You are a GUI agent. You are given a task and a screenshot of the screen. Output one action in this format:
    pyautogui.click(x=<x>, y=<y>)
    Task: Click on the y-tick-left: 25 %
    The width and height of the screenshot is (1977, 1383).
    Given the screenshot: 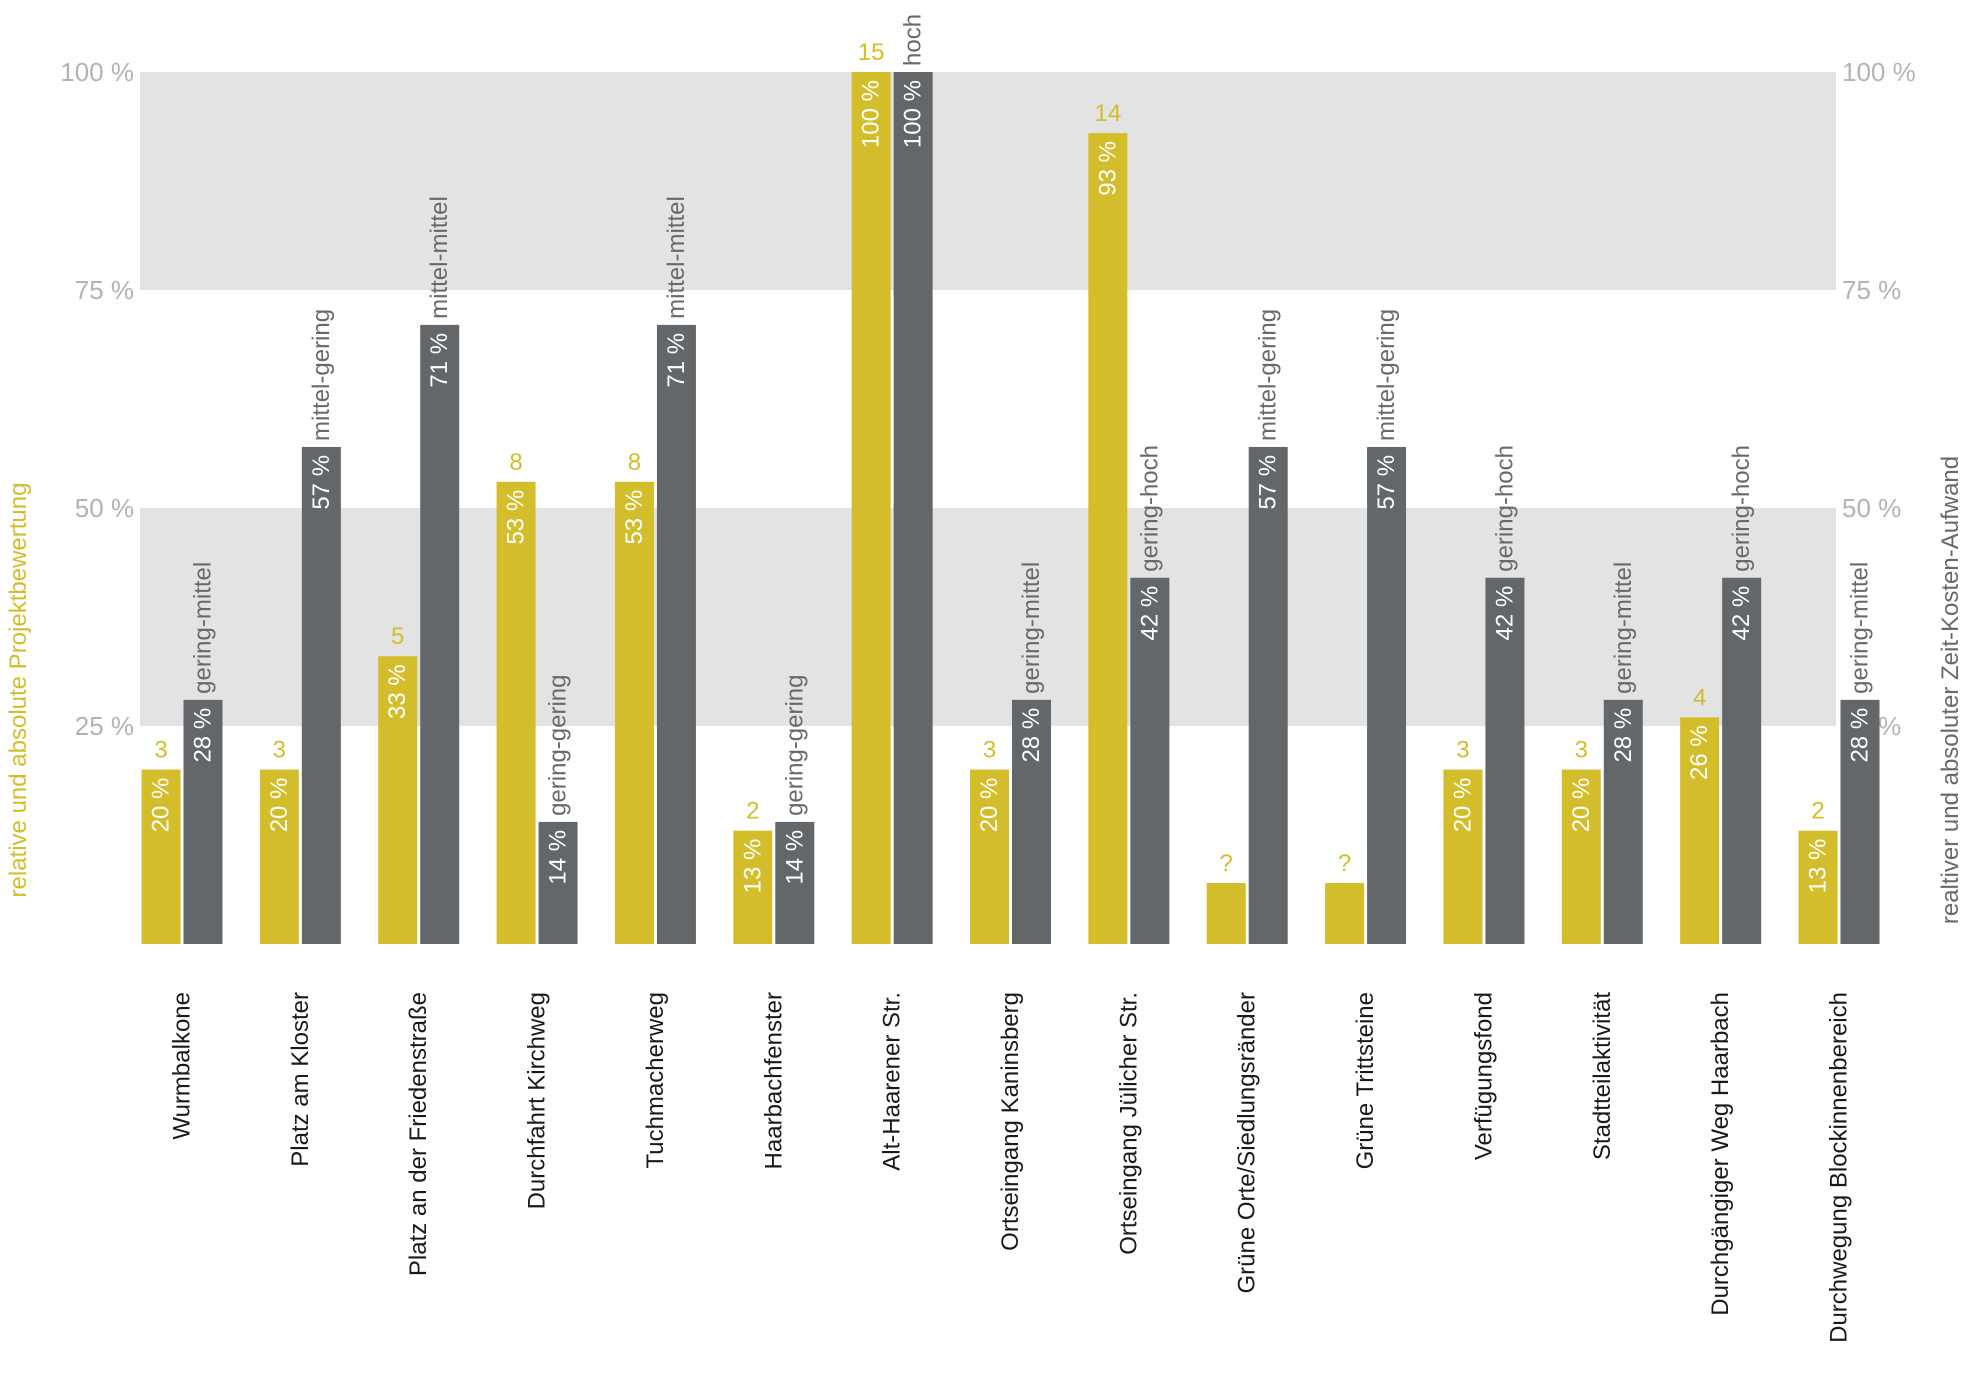 What is the action you would take?
    pyautogui.click(x=104, y=726)
    